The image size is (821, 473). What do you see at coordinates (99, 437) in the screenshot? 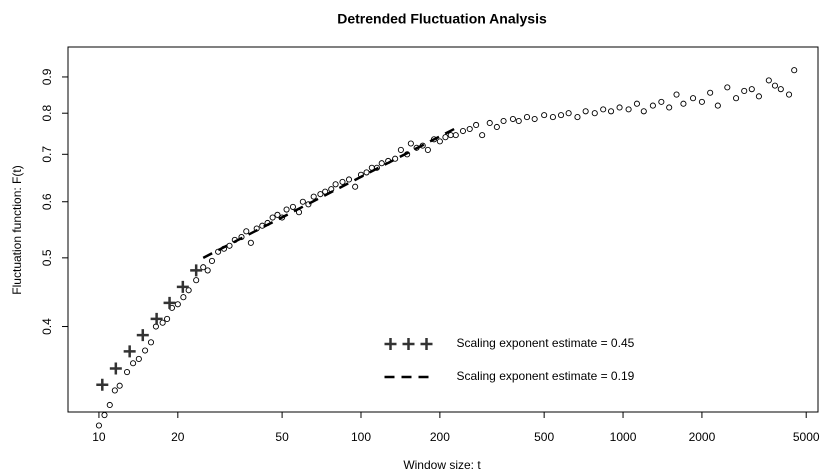
I see `x-tick-label: 10` at bounding box center [99, 437].